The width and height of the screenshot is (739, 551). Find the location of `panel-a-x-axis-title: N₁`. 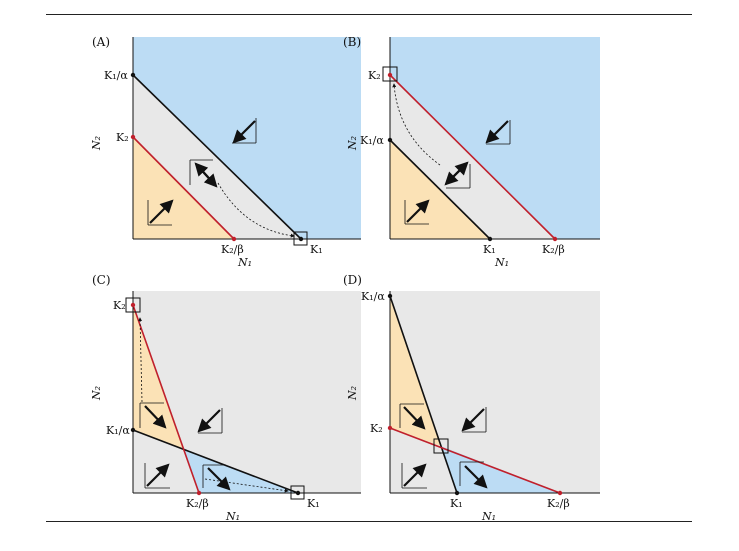

panel-a-x-axis-title: N₁ is located at coordinates (244, 262).